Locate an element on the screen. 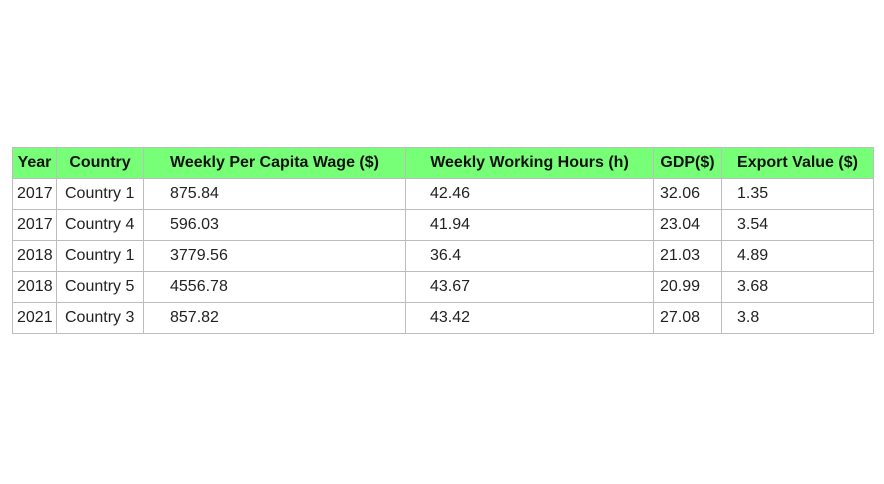 Image resolution: width=884 pixels, height=484 pixels. table-cell: Country 4 is located at coordinates (100, 225).